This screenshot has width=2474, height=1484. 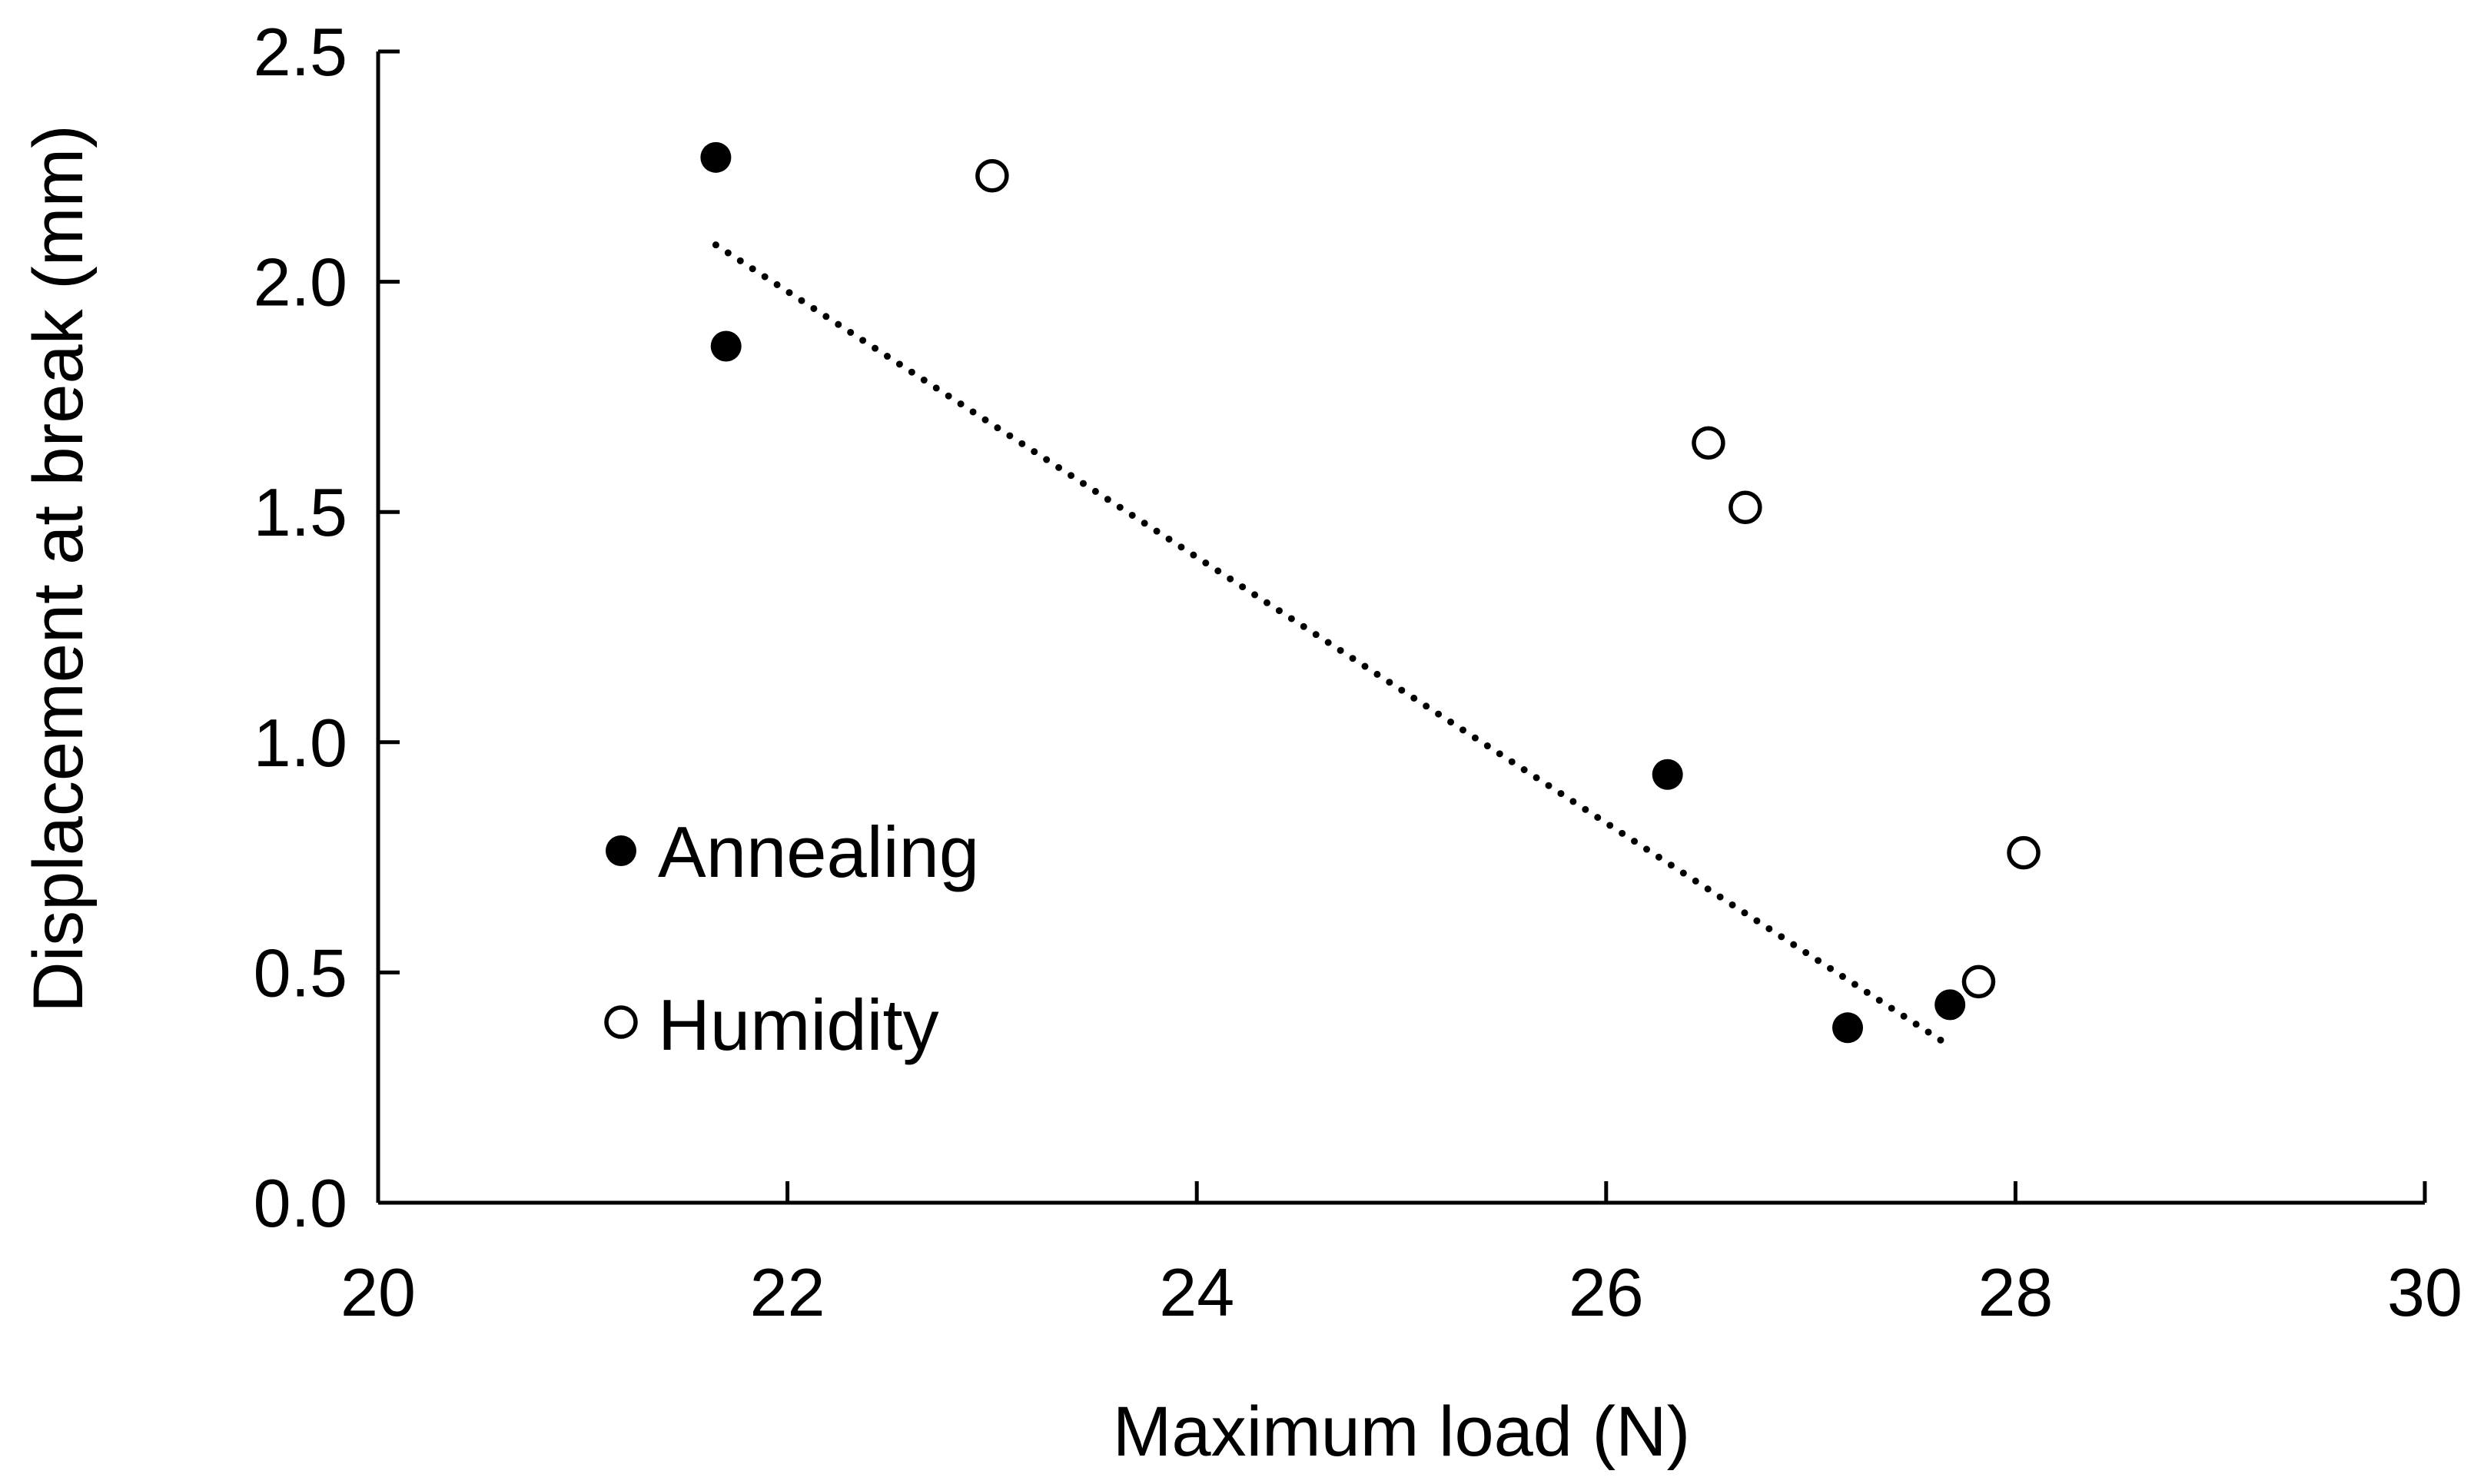 What do you see at coordinates (300, 282) in the screenshot?
I see `y-tick-label: 2.0` at bounding box center [300, 282].